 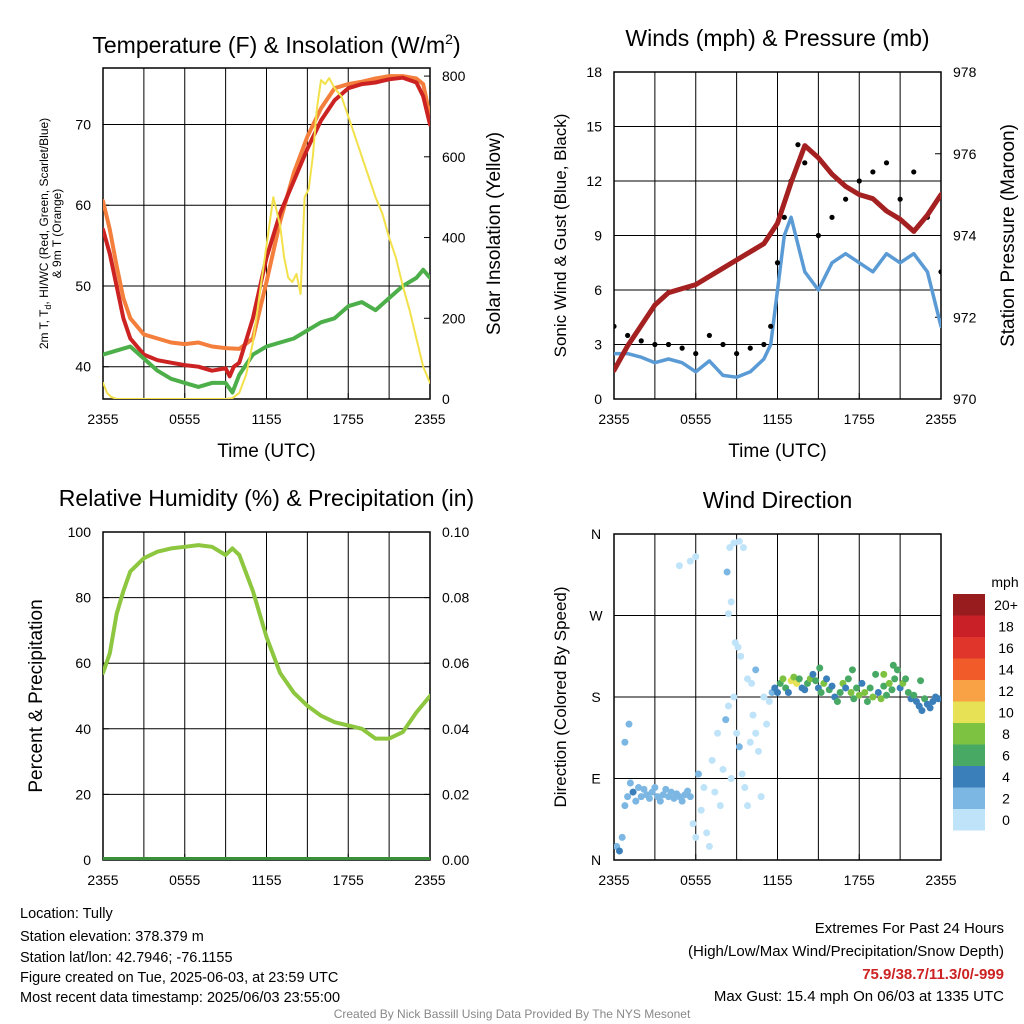 I want to click on panel-2-xtick-label: 1755, so click(x=348, y=880).